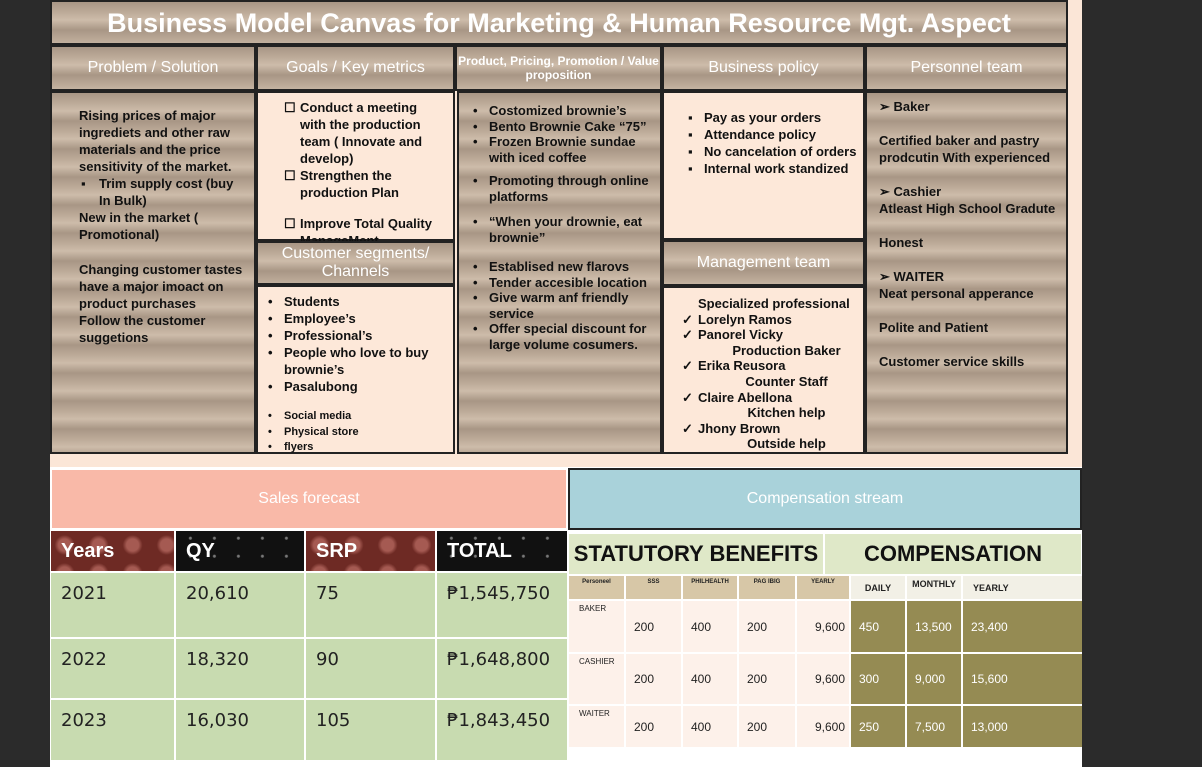 The width and height of the screenshot is (1202, 767). I want to click on personnel-waiter-1: Neat personal apperance, so click(956, 293).